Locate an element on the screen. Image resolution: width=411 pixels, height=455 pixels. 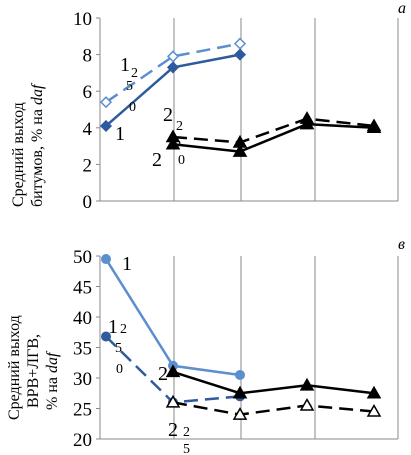
annot-a-1-250-sub1: 2 is located at coordinates (134, 73).